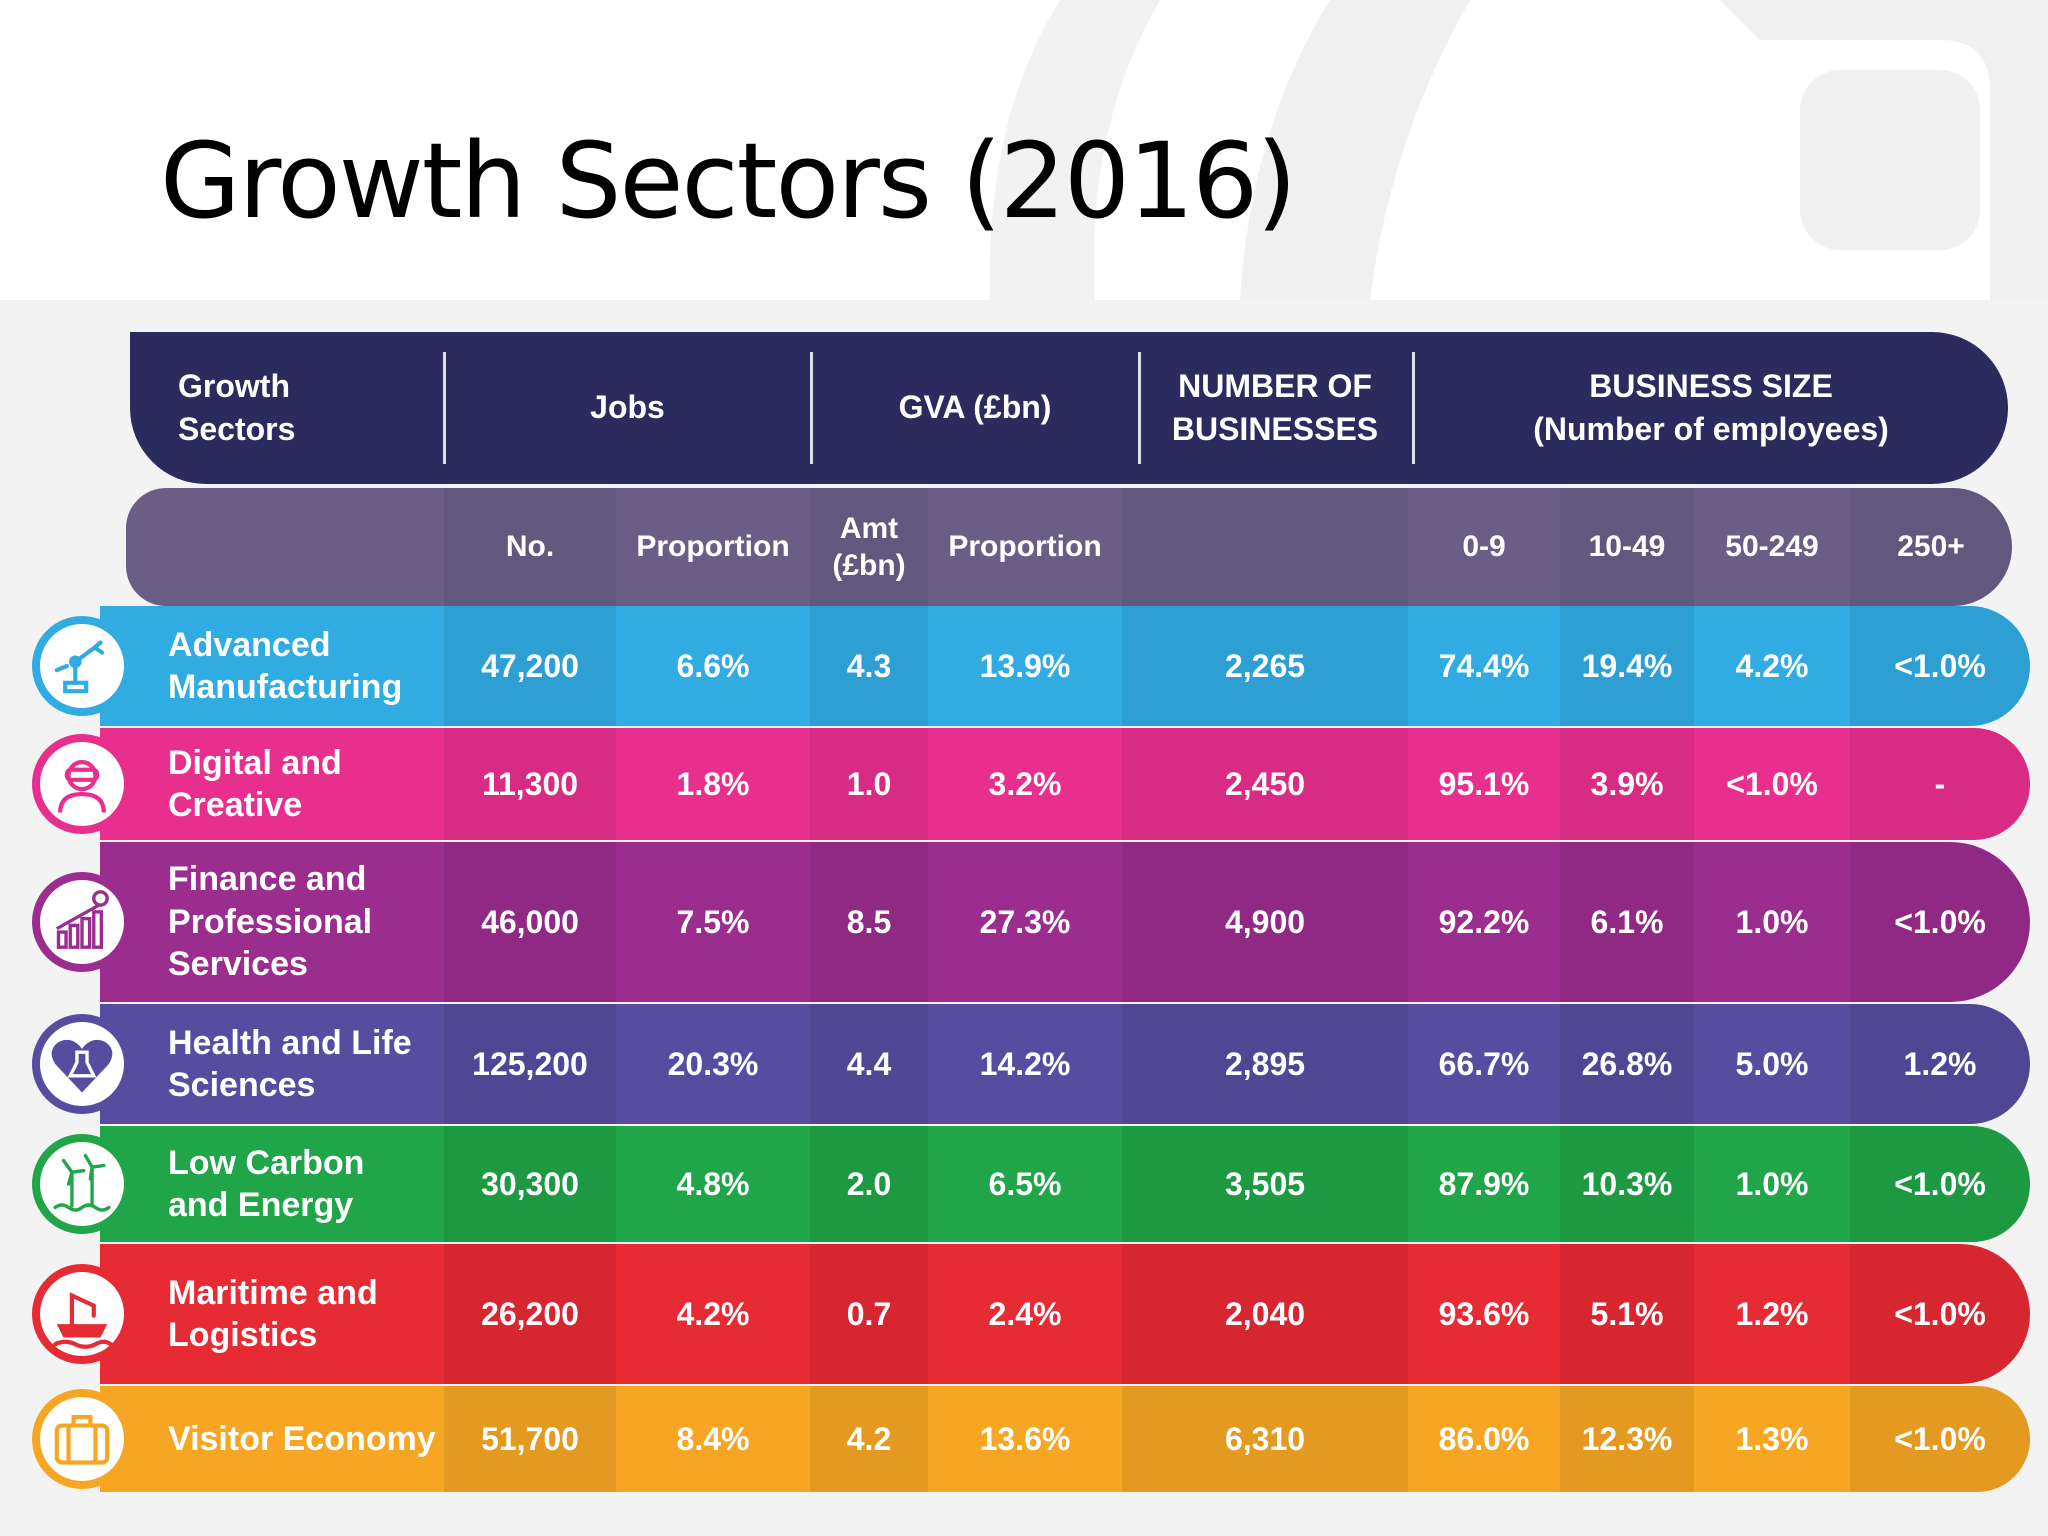  I want to click on cell-s10-49: 12.3%, so click(1627, 1439).